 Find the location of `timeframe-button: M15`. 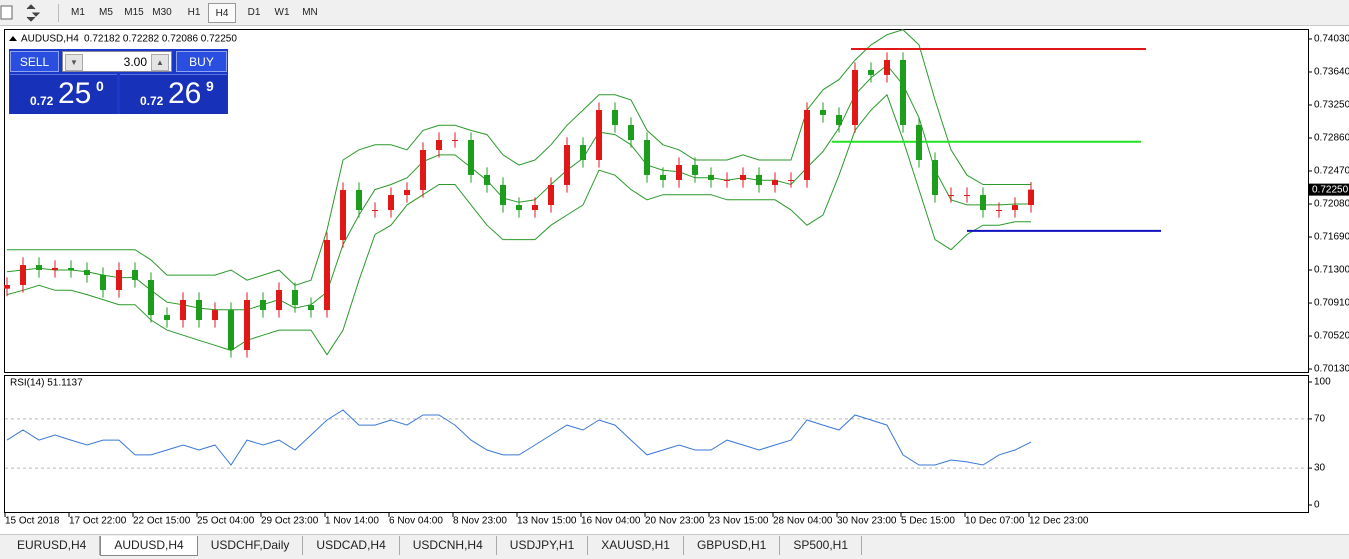

timeframe-button: M15 is located at coordinates (134, 12).